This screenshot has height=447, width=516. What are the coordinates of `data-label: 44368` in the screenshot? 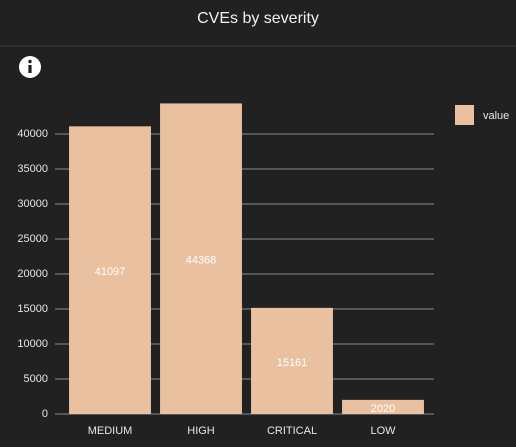 It's located at (201, 261).